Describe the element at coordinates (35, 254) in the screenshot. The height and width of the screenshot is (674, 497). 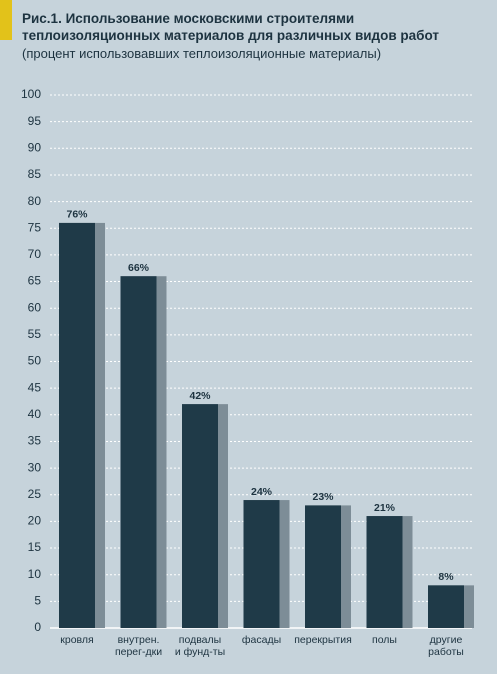
I see `y-tick-label: 70` at that location.